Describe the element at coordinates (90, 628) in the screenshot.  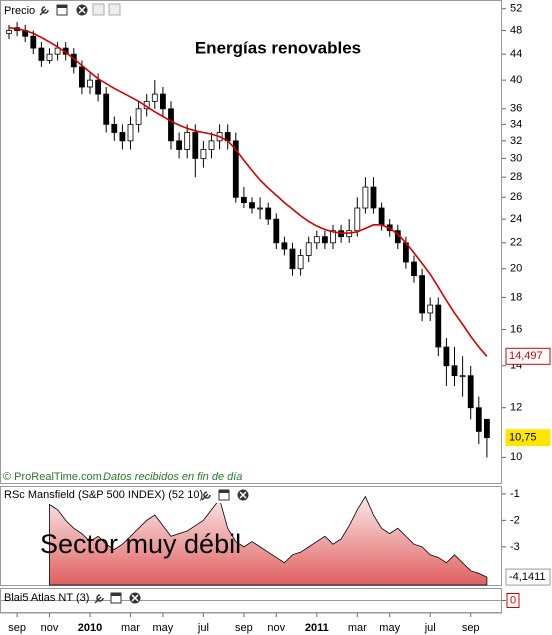
I see `x-tick-label: 2010` at that location.